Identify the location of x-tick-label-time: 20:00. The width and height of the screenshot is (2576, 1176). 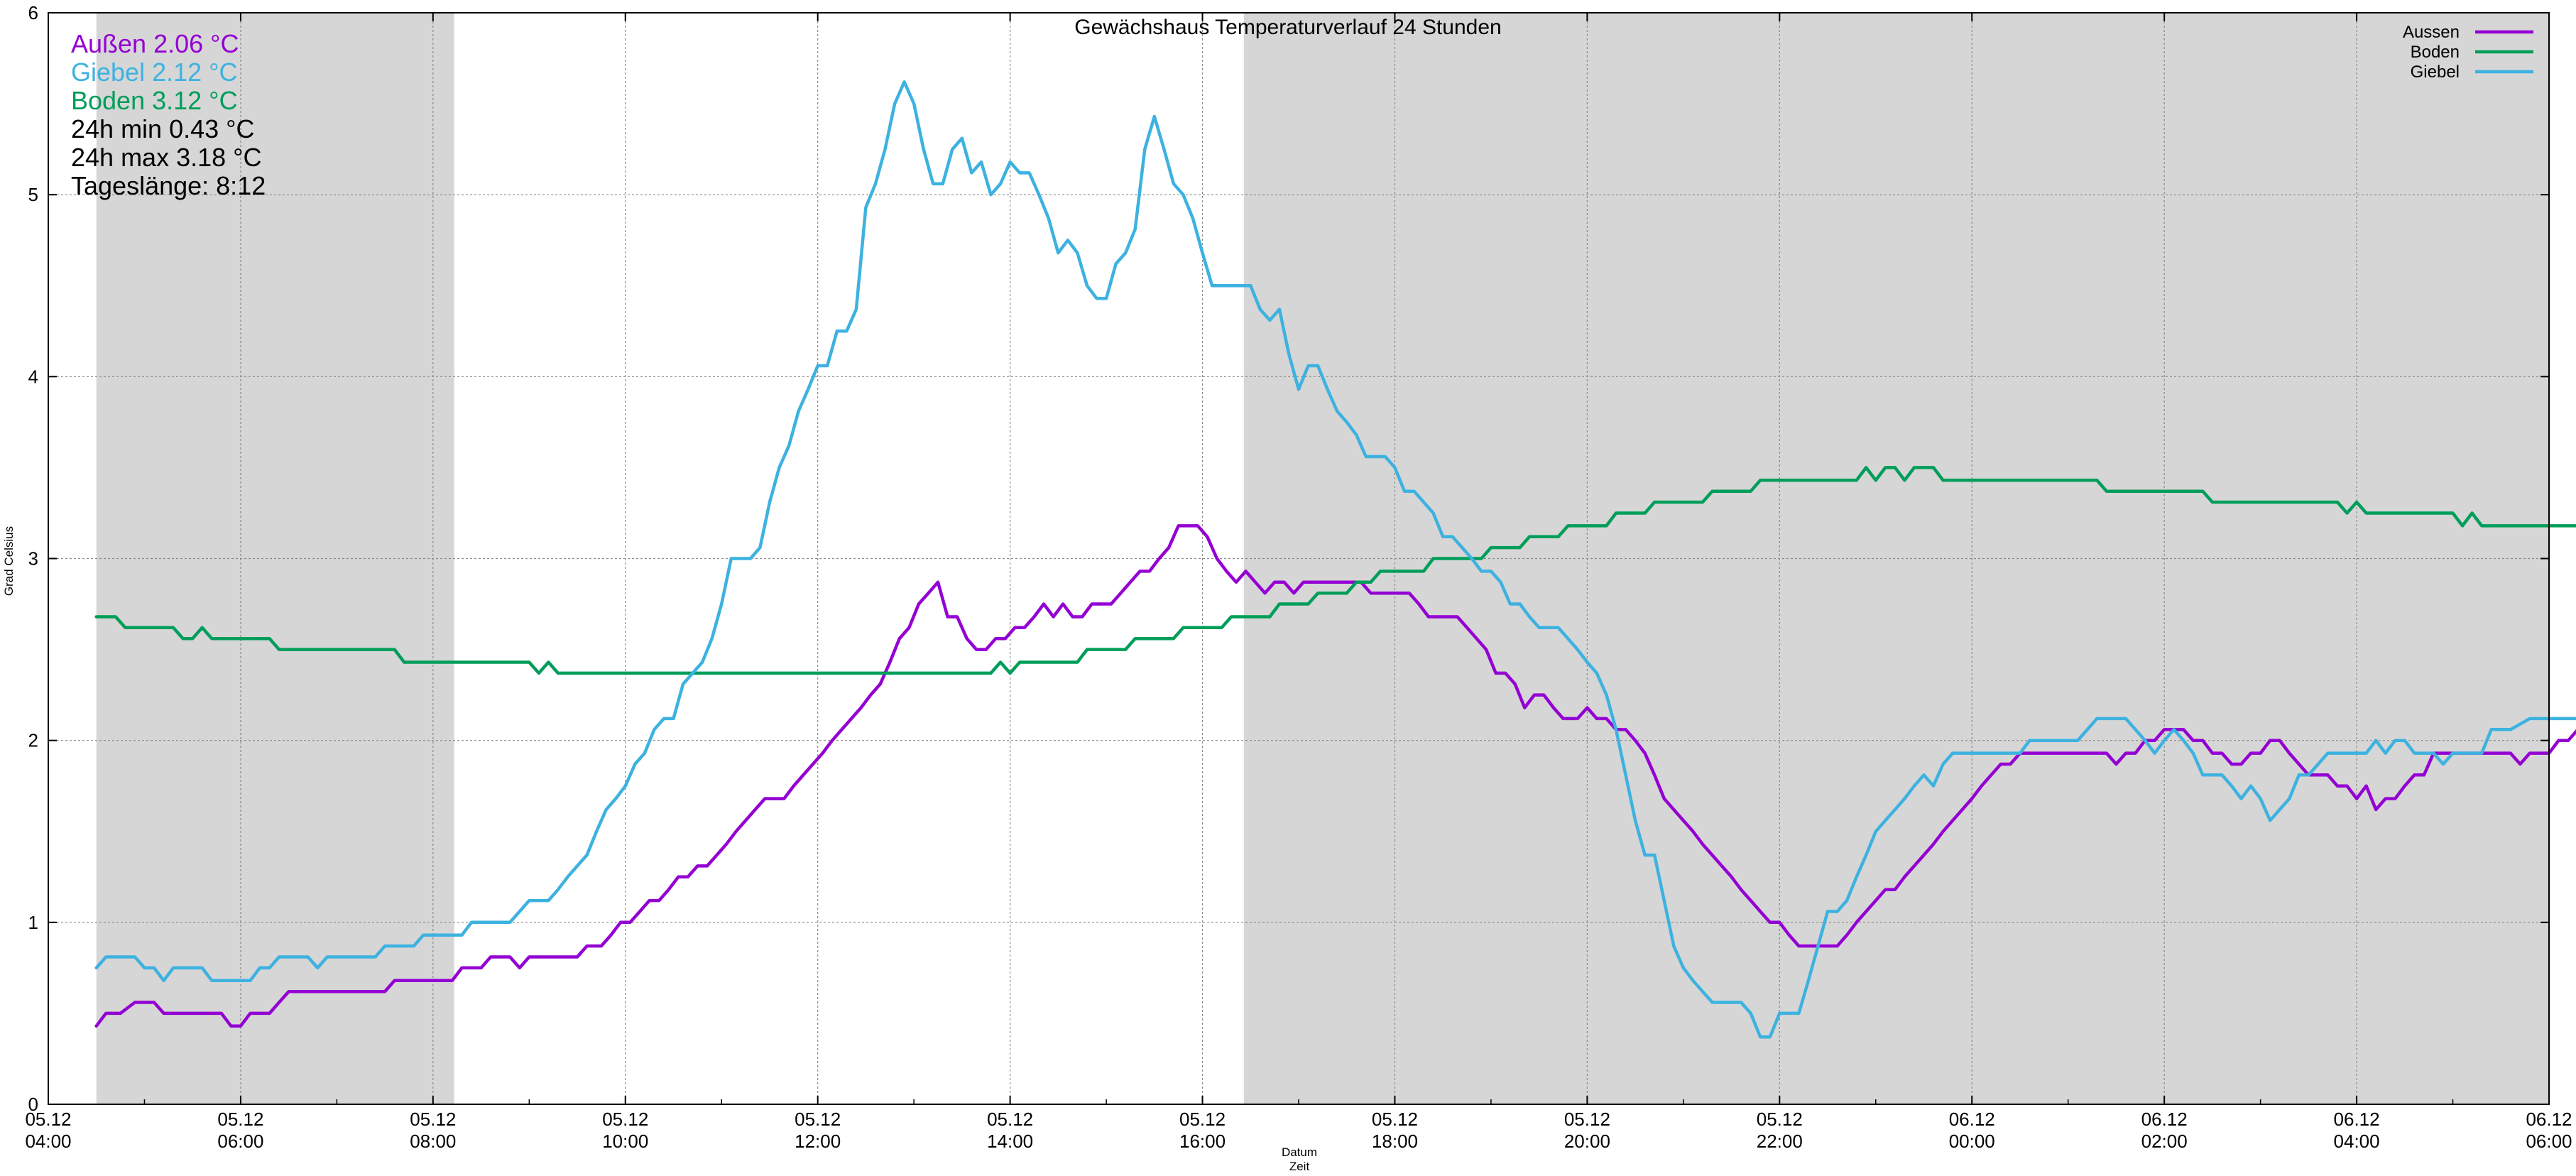
(1587, 1141).